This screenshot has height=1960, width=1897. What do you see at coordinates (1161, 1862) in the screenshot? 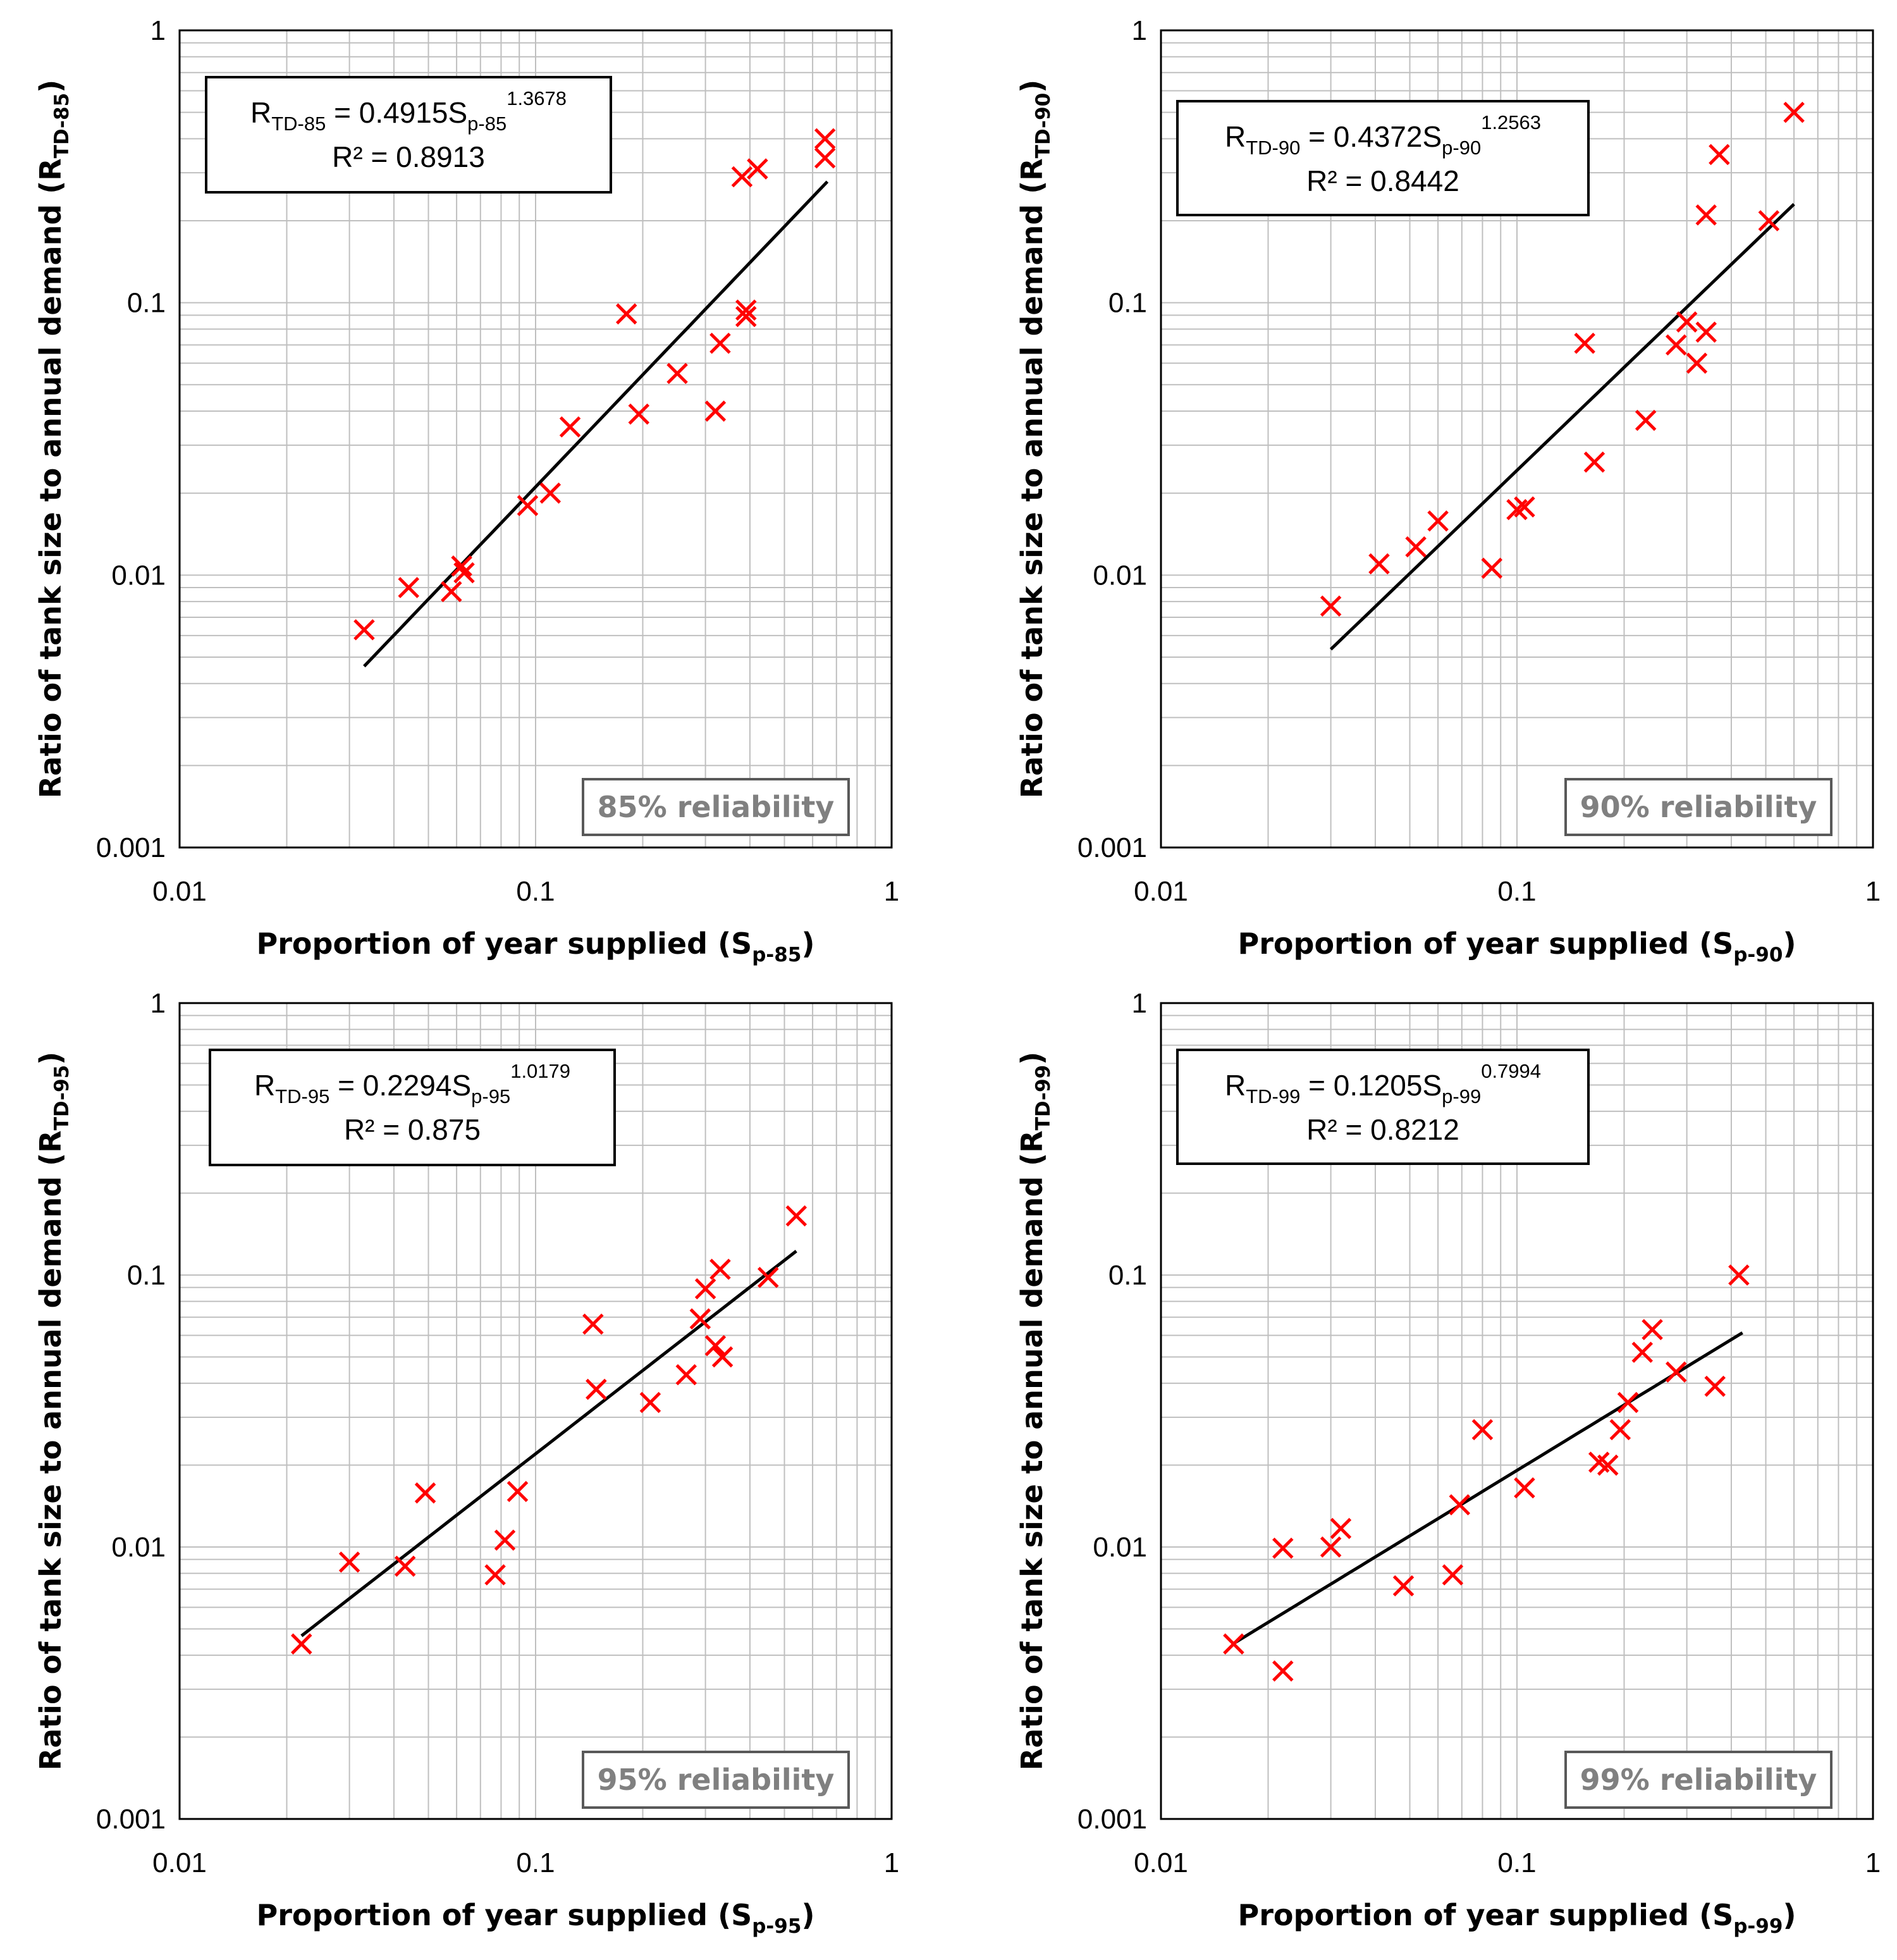
I see `x-tick-label: 0.01` at bounding box center [1161, 1862].